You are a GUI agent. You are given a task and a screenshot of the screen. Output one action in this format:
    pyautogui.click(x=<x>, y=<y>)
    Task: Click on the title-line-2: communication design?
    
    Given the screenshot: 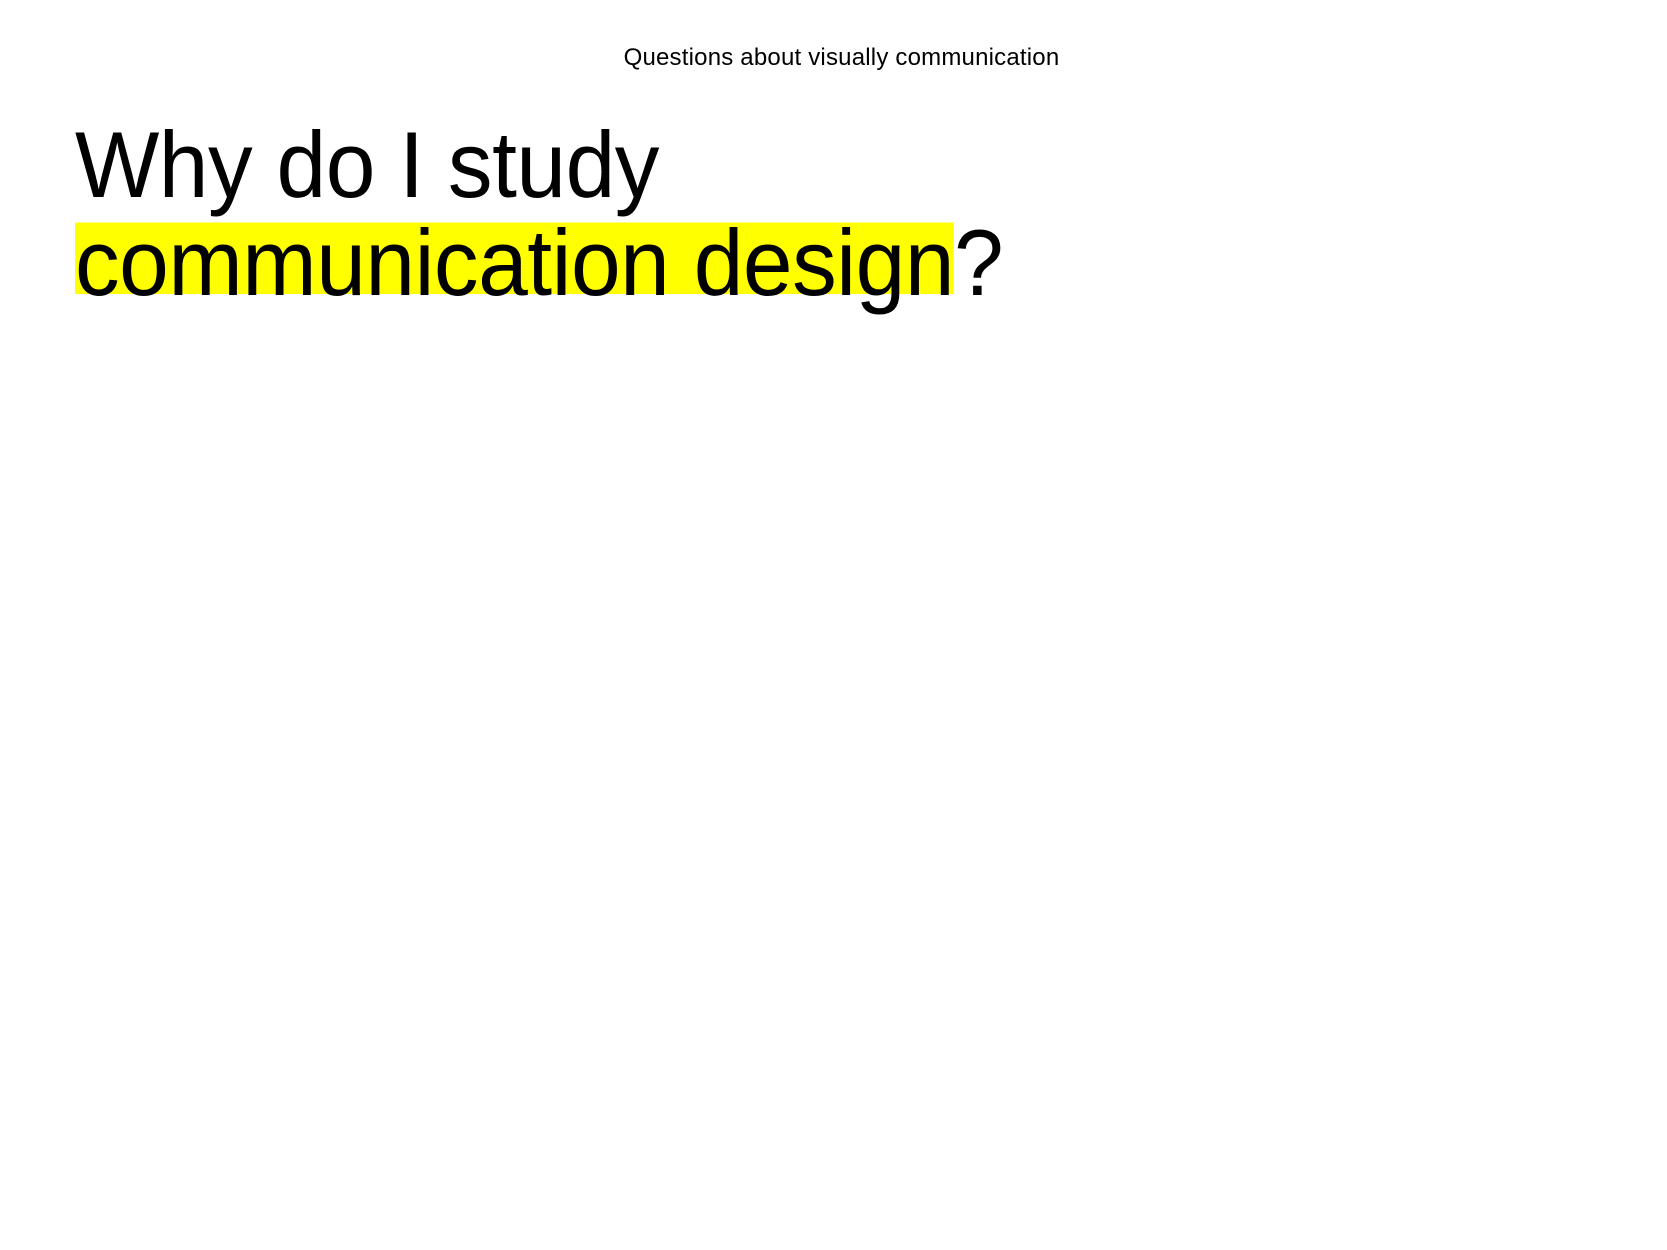 What is the action you would take?
    pyautogui.click(x=539, y=262)
    